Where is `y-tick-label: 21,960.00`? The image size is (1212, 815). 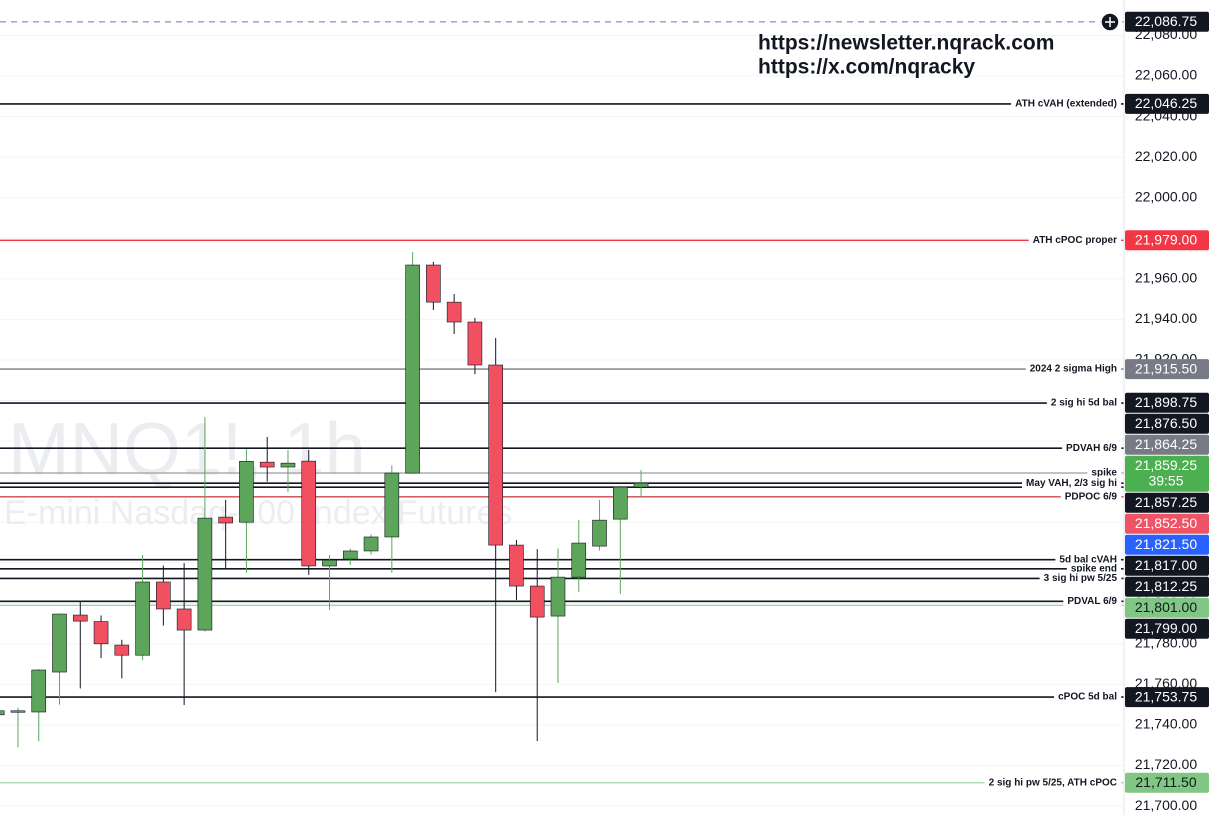 y-tick-label: 21,960.00 is located at coordinates (1166, 278).